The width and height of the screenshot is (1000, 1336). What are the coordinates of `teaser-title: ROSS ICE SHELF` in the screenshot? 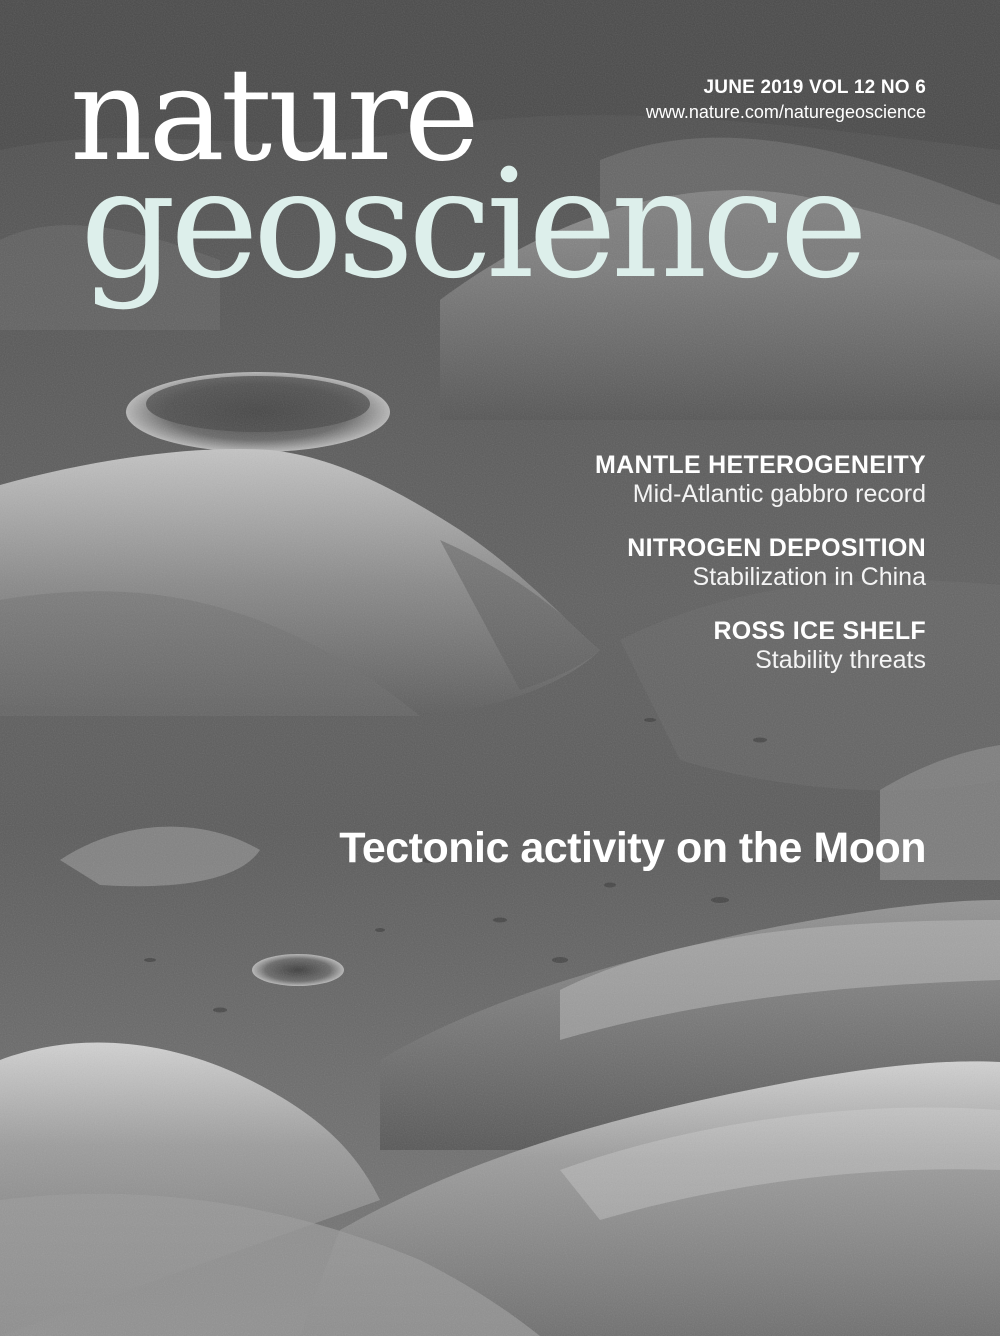 It's located at (819, 631).